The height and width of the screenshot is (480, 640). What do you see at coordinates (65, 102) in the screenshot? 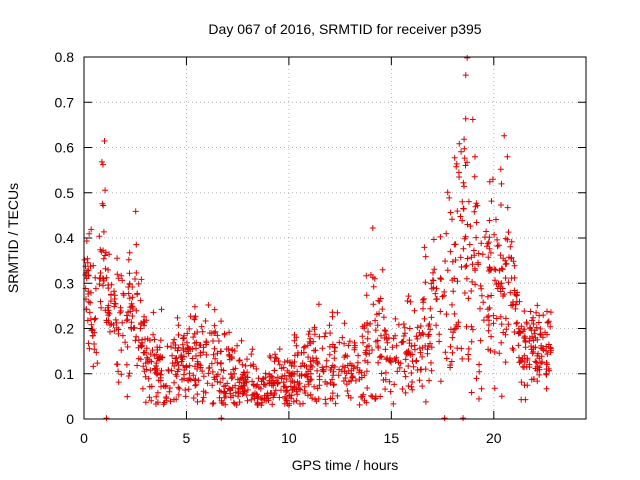
I see `y-tick-label: 0.7` at bounding box center [65, 102].